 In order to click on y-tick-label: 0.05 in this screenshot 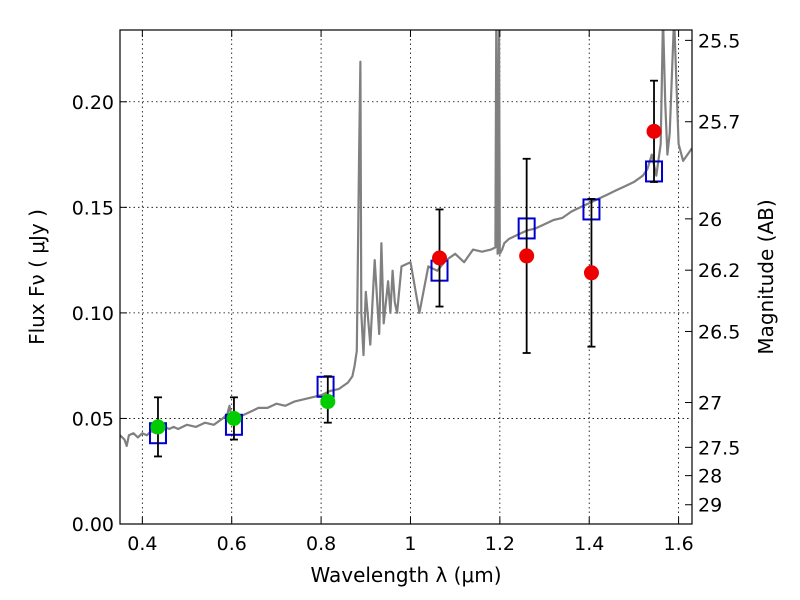, I will do `click(93, 419)`.